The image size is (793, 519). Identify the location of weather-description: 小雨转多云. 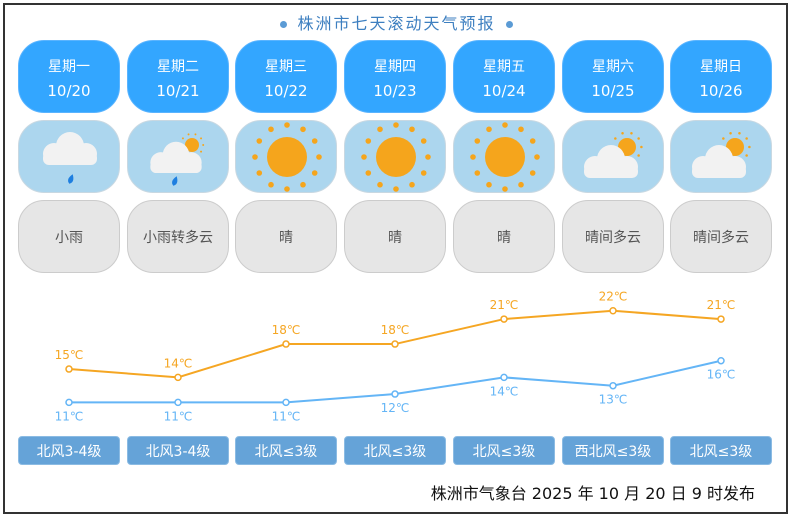
(178, 236).